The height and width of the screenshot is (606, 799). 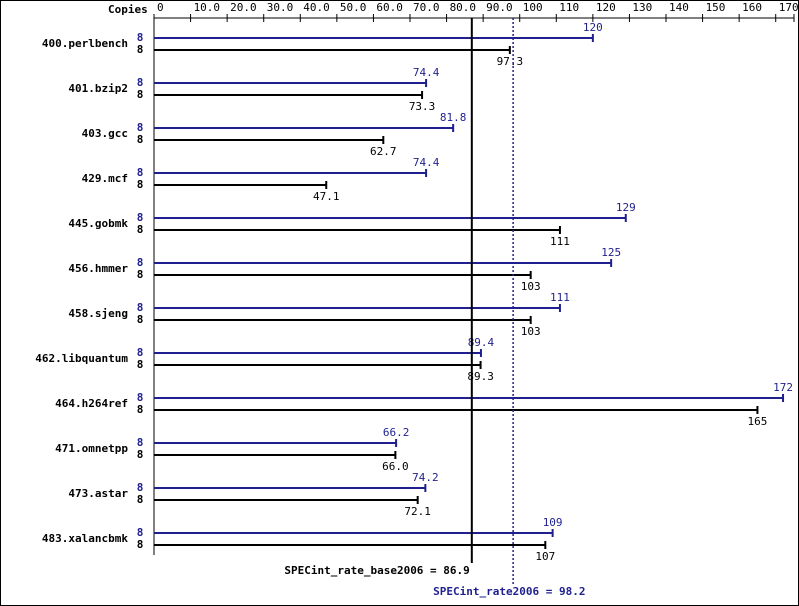 What do you see at coordinates (593, 27) in the screenshot?
I see `value-label: 120` at bounding box center [593, 27].